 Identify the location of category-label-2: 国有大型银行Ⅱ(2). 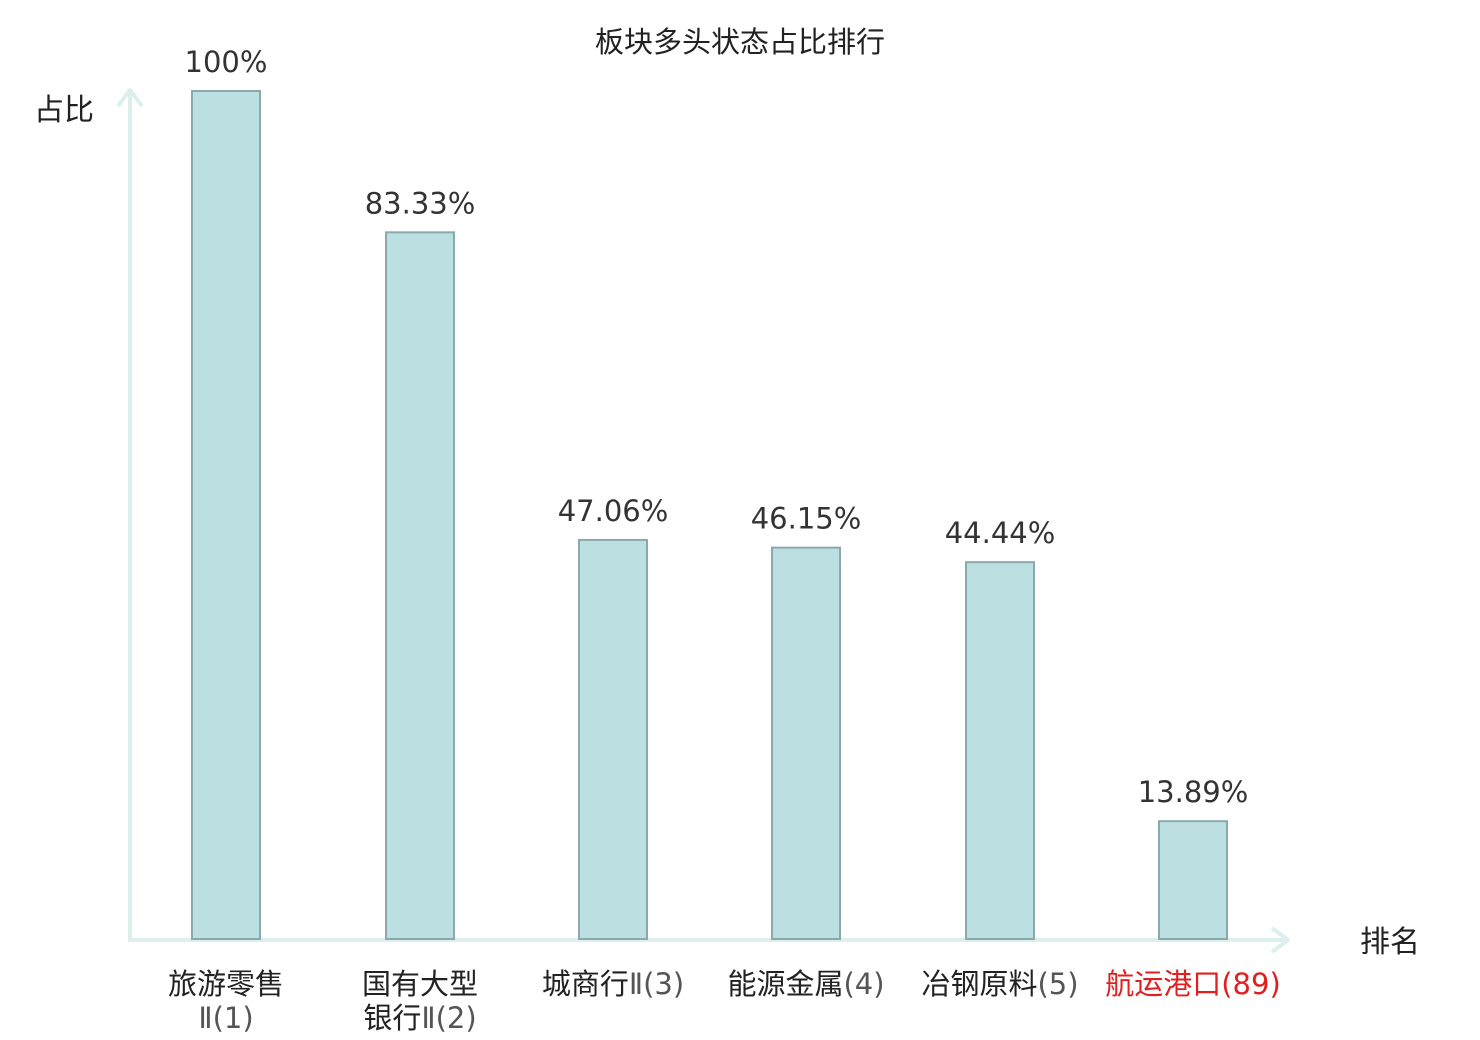
(420, 1001).